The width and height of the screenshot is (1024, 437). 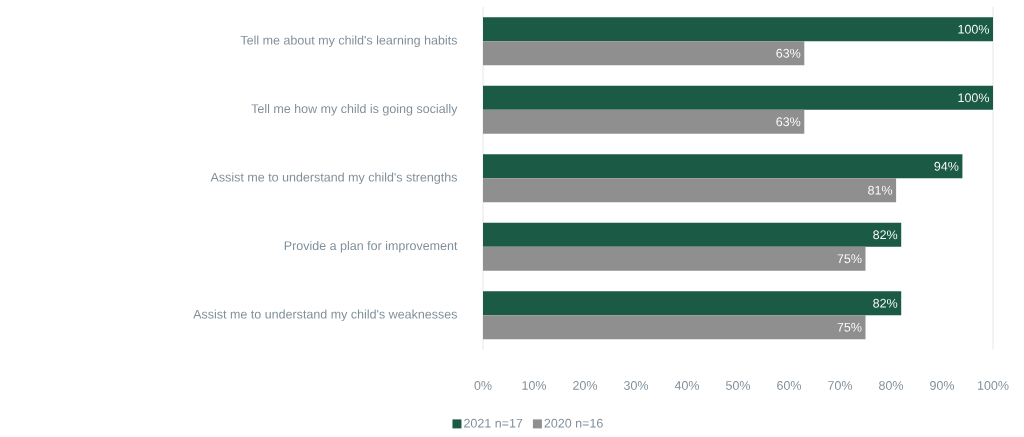 I want to click on x-tick-label: 10%, so click(x=534, y=385).